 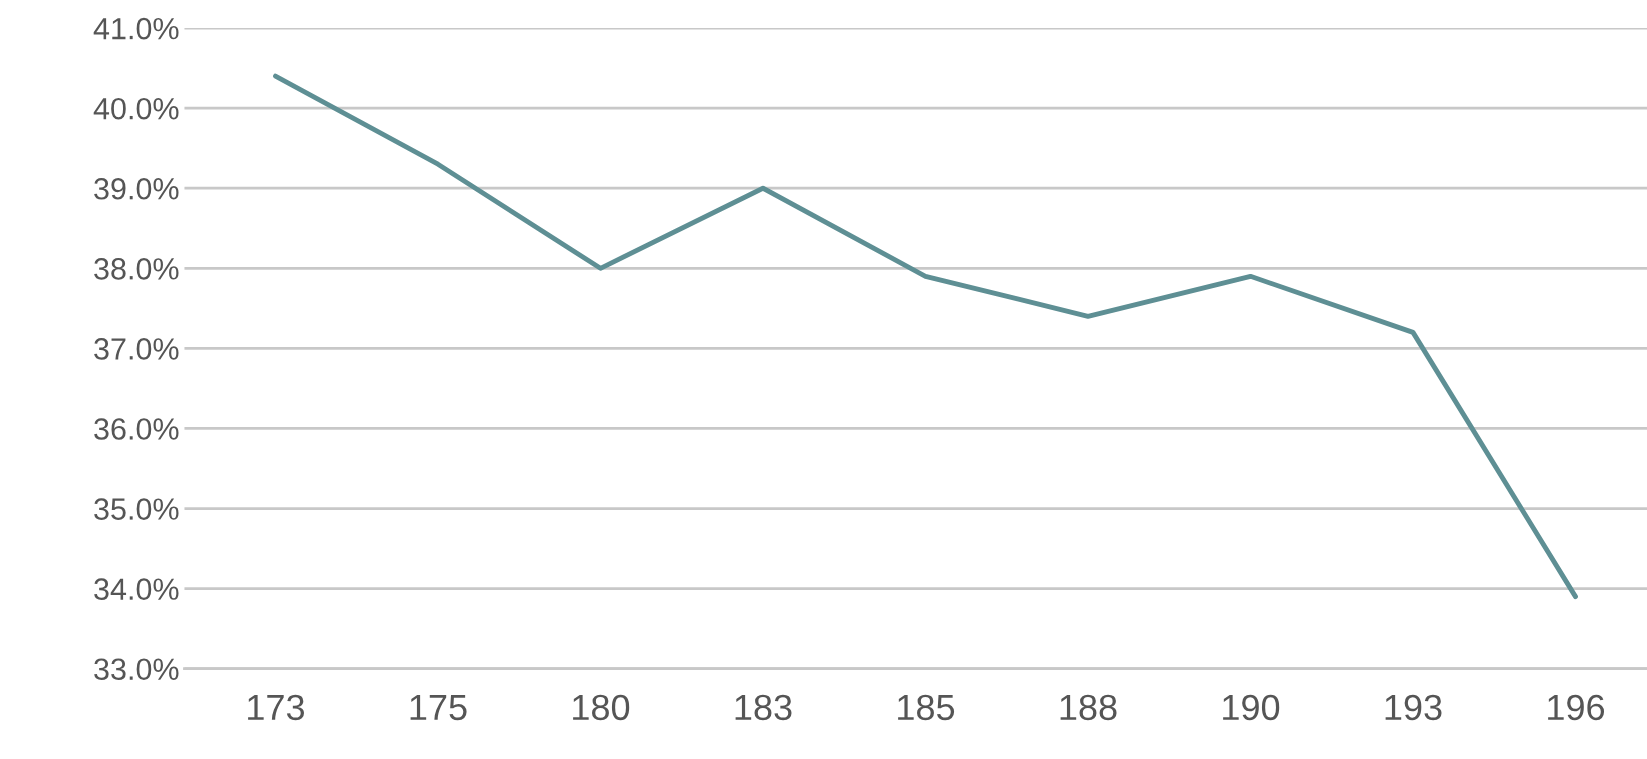 I want to click on y-tick-label: 34.0%, so click(x=136, y=589).